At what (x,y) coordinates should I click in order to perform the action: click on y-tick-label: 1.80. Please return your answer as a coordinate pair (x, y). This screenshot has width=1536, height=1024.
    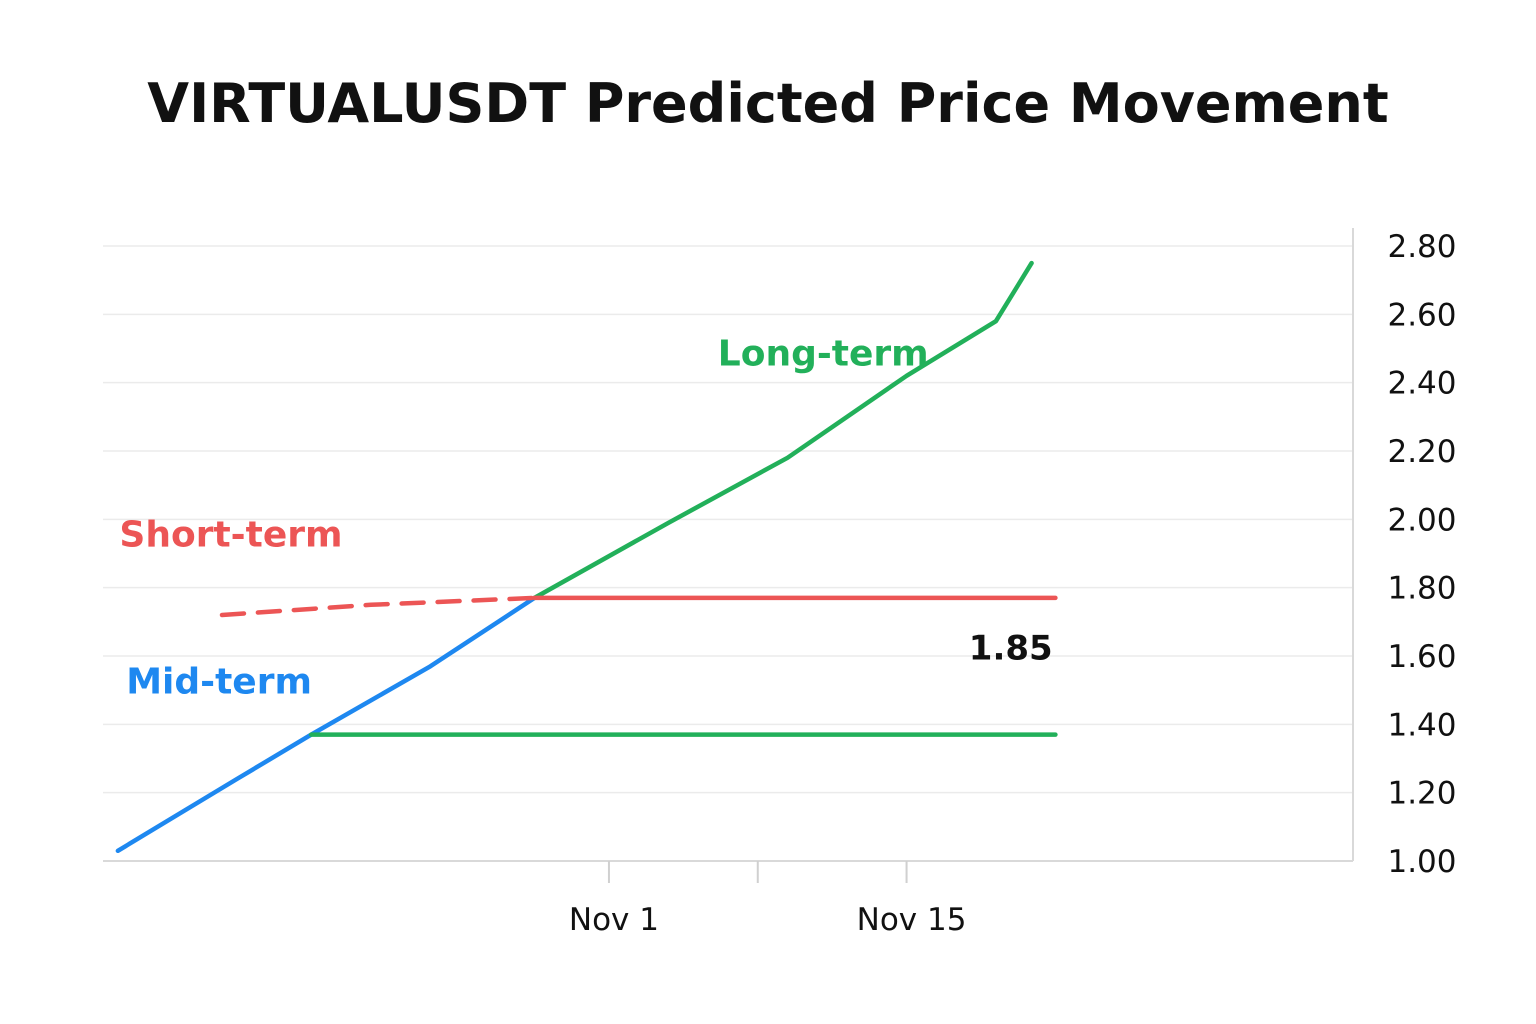
    Looking at the image, I should click on (1421, 589).